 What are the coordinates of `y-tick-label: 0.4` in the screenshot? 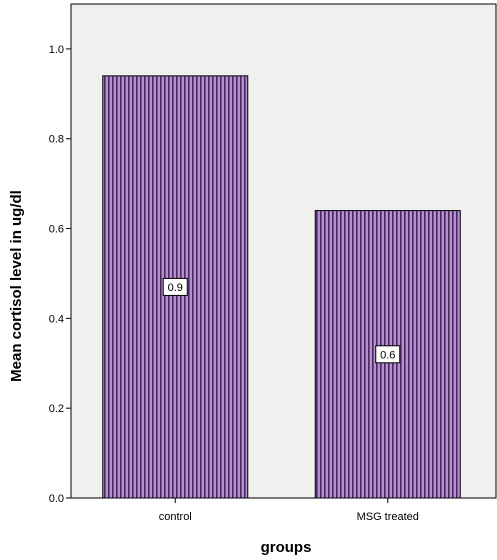 It's located at (56, 319).